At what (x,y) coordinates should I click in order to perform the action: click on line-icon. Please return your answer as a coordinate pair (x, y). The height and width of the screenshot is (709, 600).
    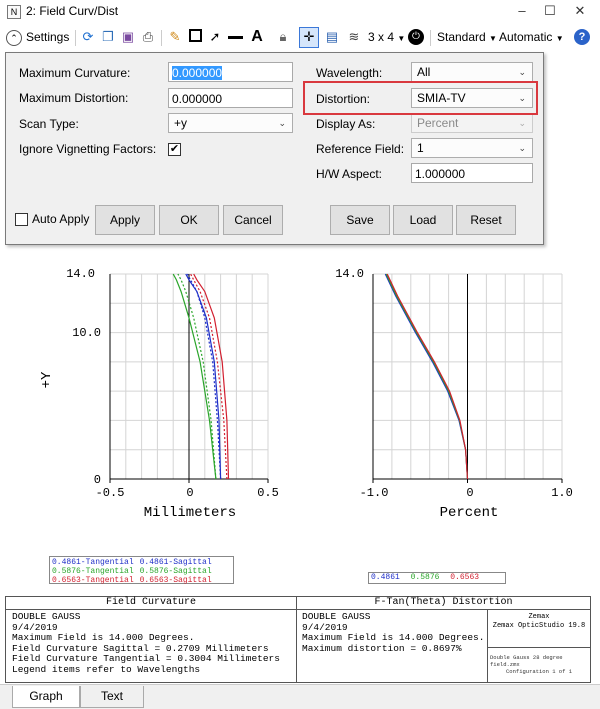
    Looking at the image, I should click on (235, 37).